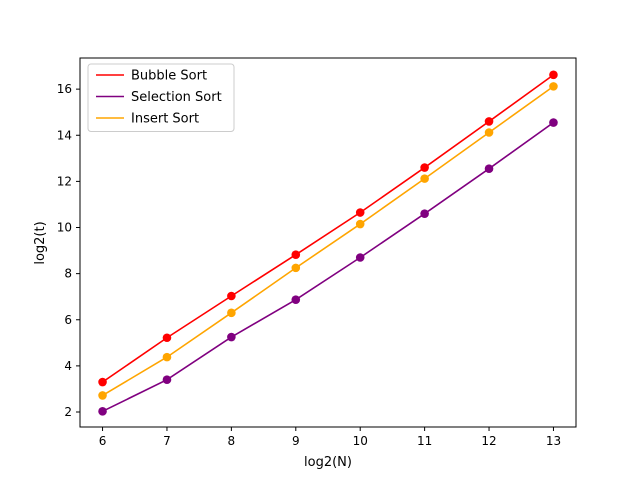  I want to click on x-tick-label: 13, so click(553, 441).